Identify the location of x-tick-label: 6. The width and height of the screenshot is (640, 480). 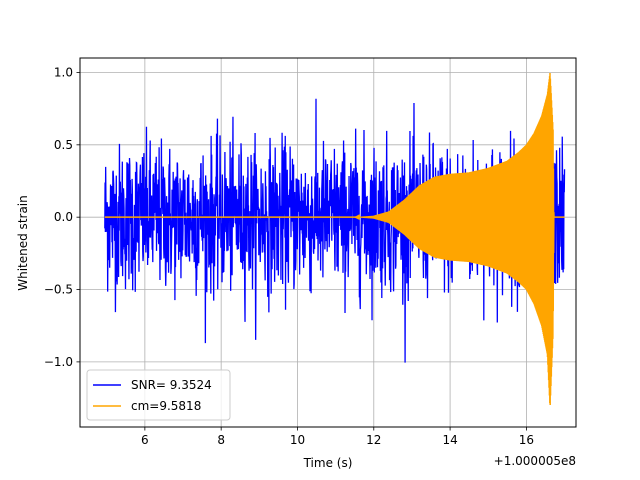
(145, 440).